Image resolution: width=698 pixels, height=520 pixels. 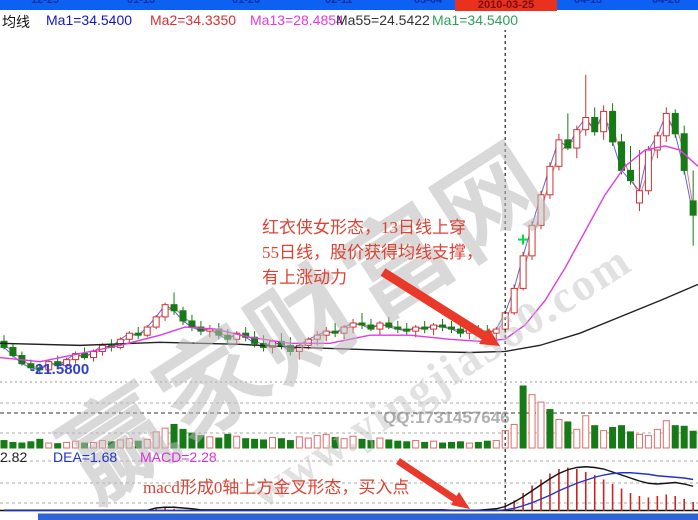 I want to click on ma2-value: Ma2=34.3350, so click(x=193, y=20).